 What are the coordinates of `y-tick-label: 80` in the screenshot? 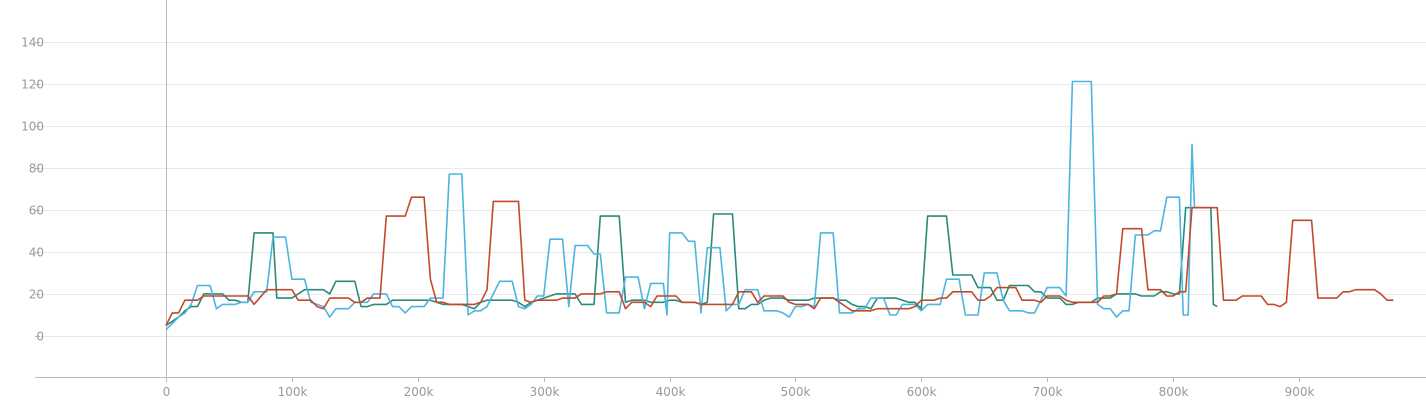 It's located at (36, 169).